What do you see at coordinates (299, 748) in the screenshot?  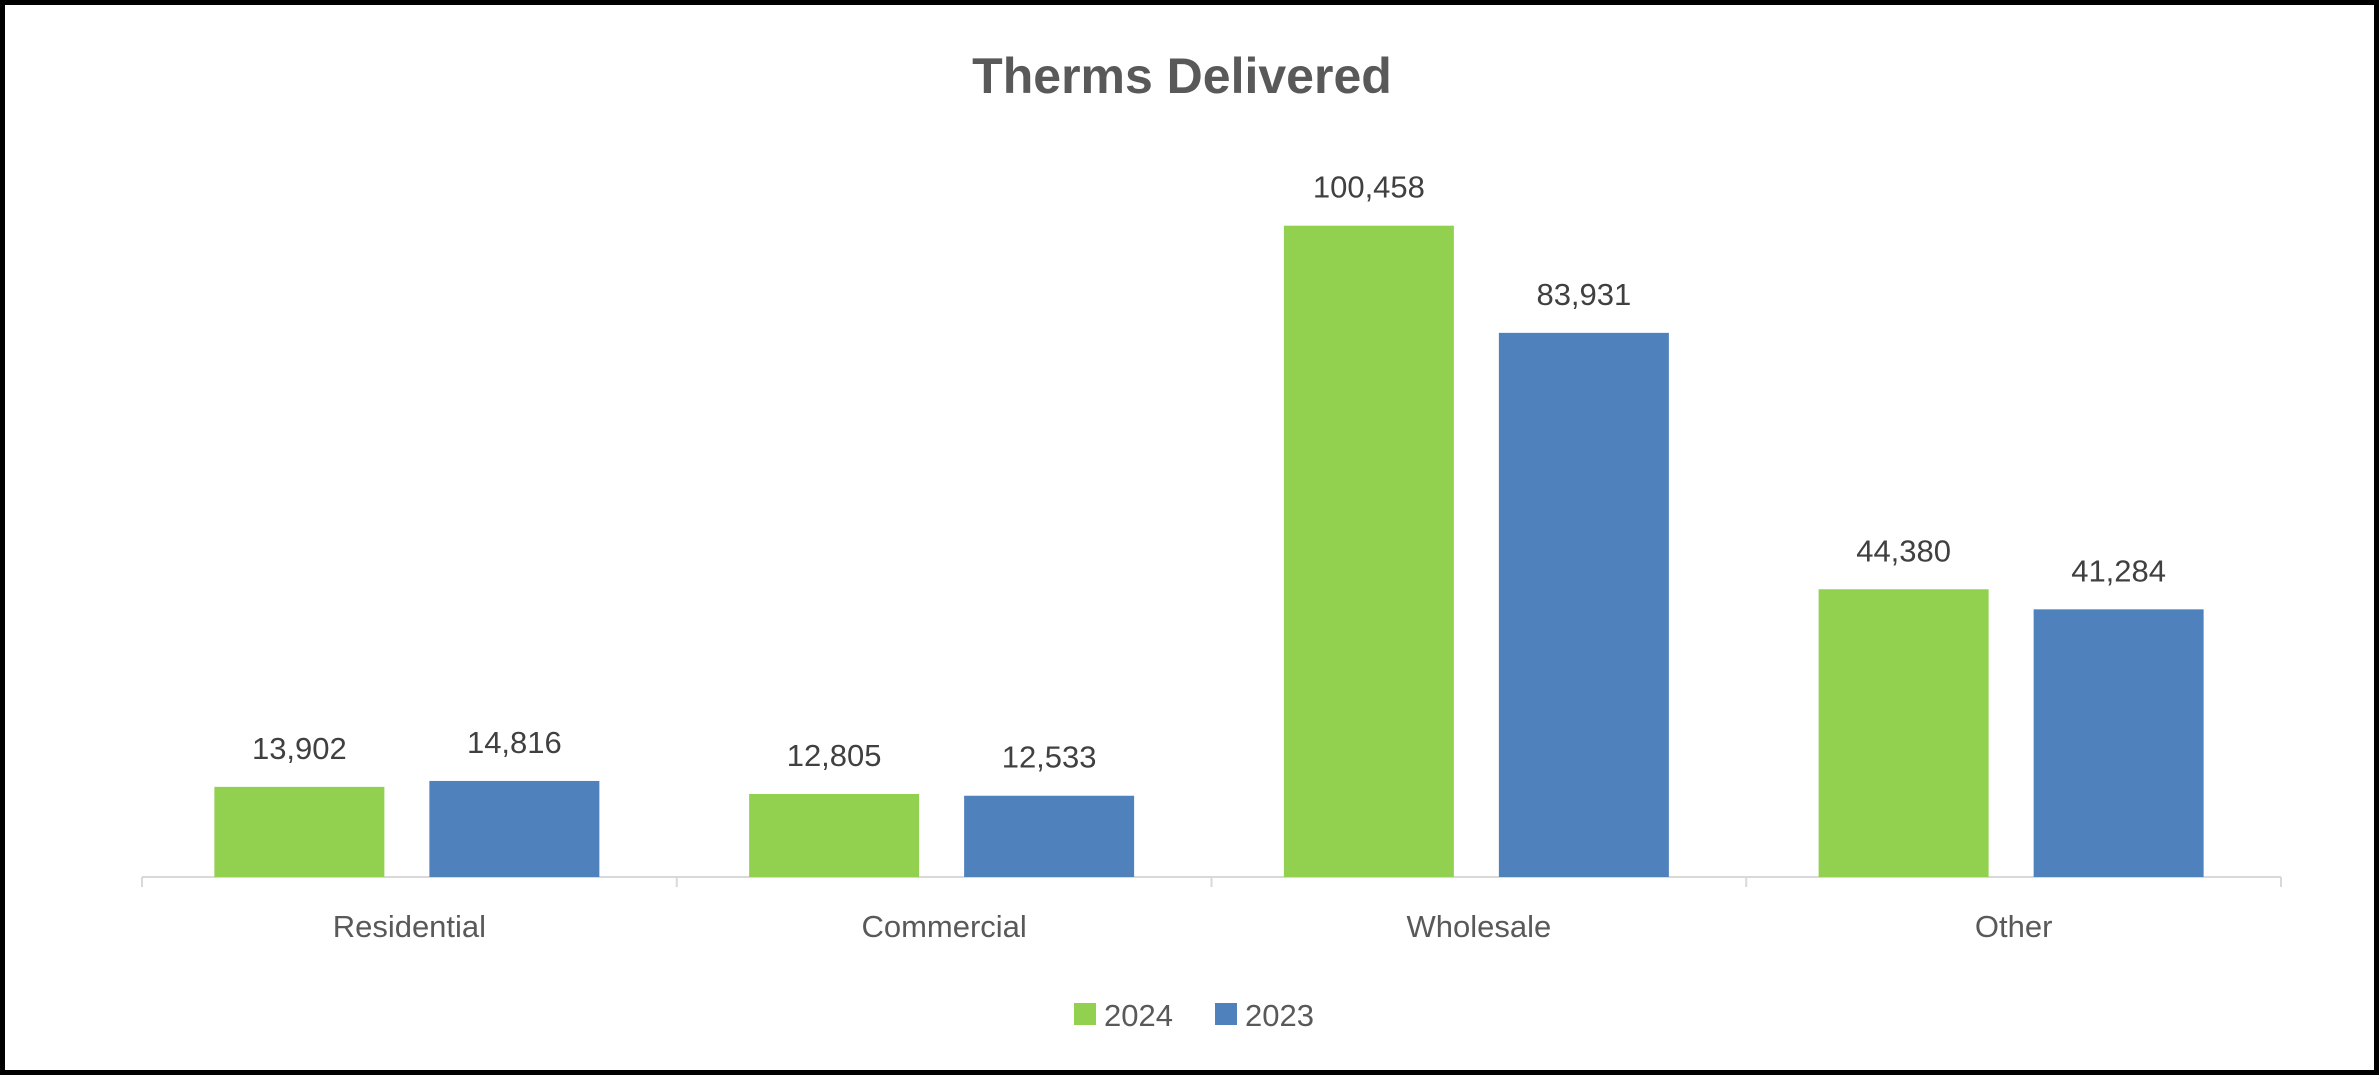 I see `data-label: 13,902` at bounding box center [299, 748].